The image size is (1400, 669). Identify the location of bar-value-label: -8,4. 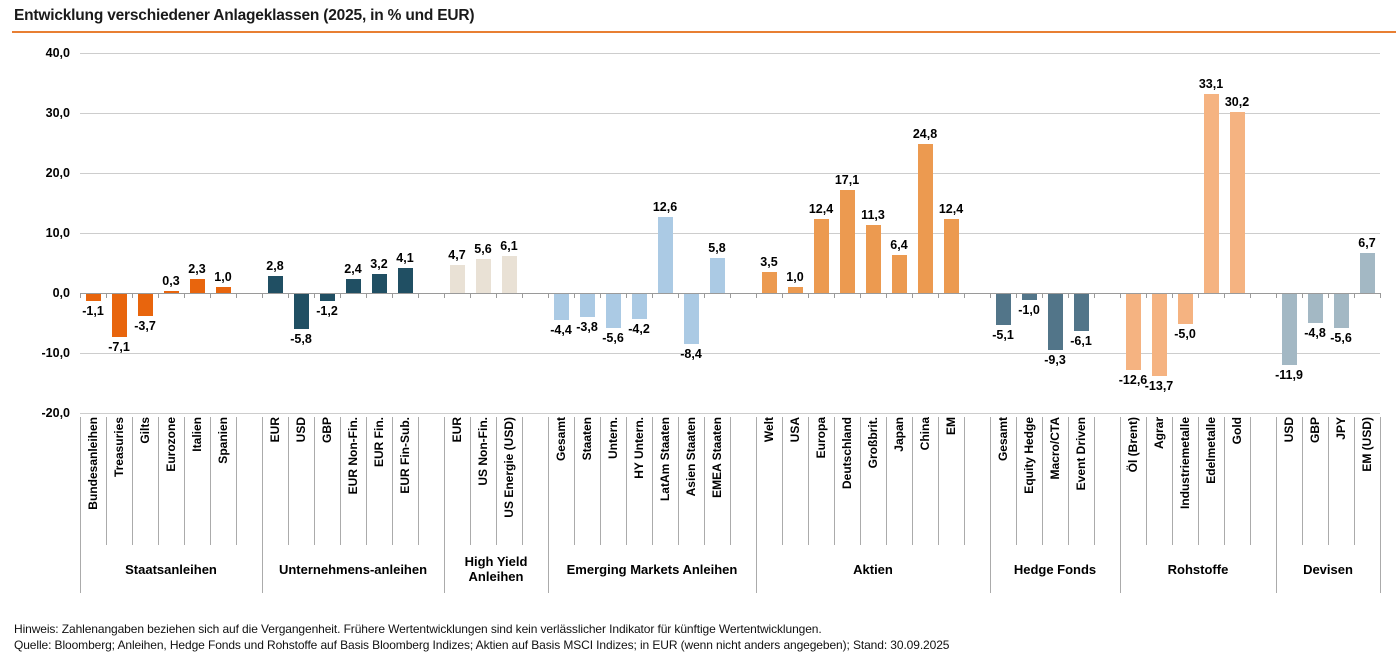
(691, 354).